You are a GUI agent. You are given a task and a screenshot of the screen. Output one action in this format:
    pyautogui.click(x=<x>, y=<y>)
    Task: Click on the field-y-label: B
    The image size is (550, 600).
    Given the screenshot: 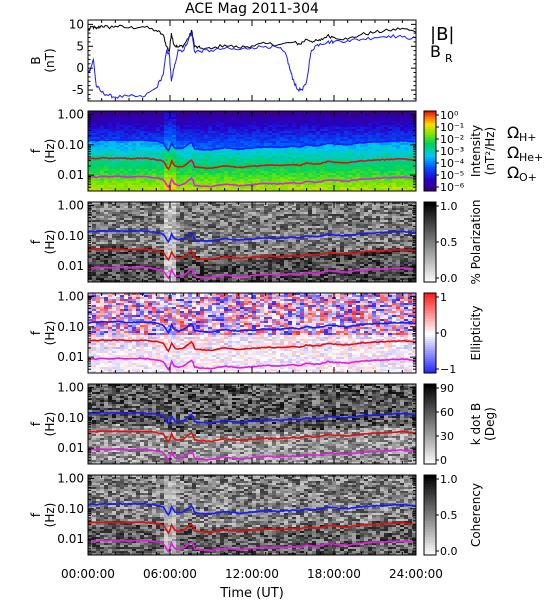 What is the action you would take?
    pyautogui.click(x=36, y=60)
    